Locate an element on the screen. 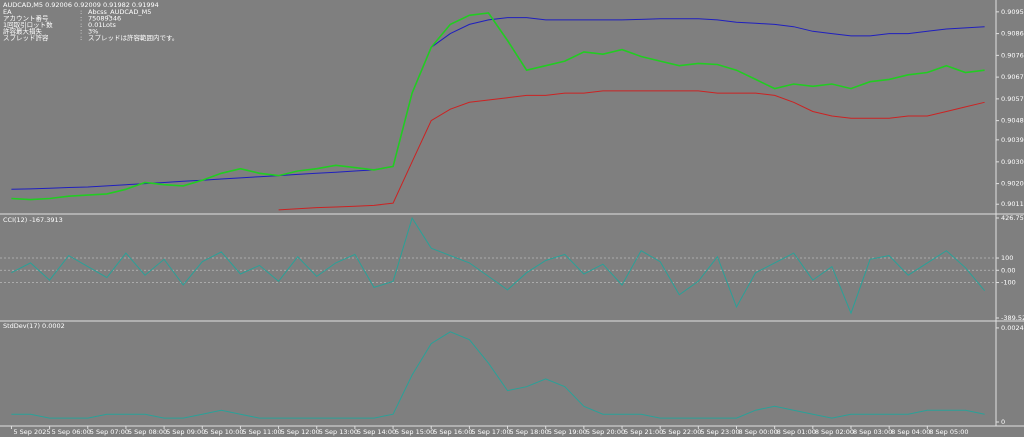 Image resolution: width=1024 pixels, height=437 pixels. x-tick-label: 5 Sep 15:00 is located at coordinates (414, 432).